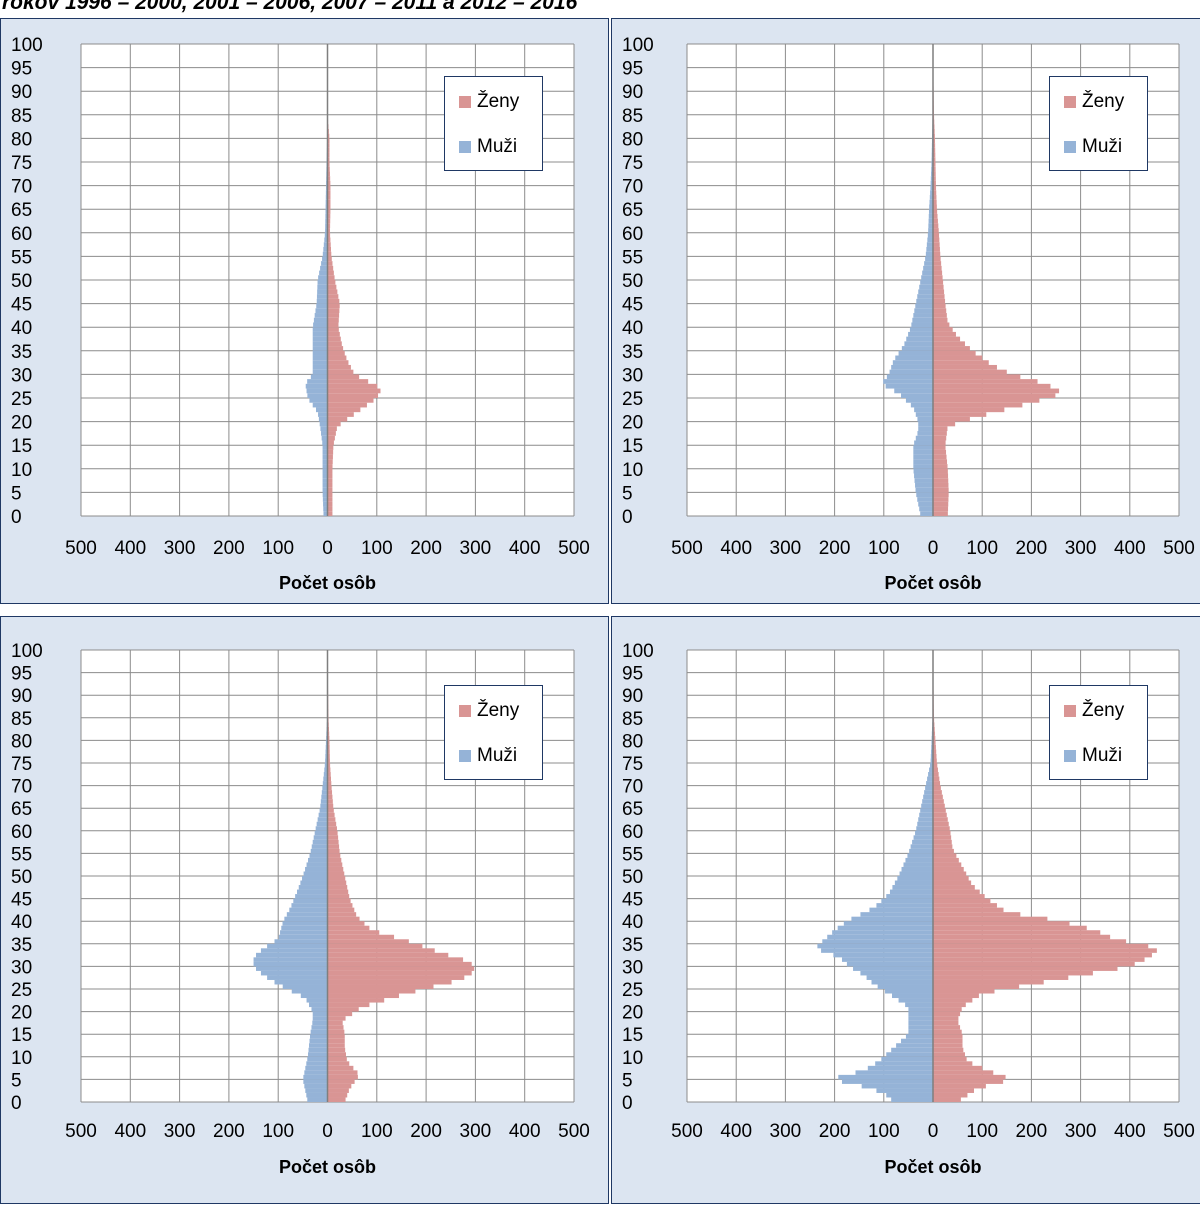 This screenshot has width=1200, height=1205. I want to click on y-tick-label: 40, so click(632, 922).